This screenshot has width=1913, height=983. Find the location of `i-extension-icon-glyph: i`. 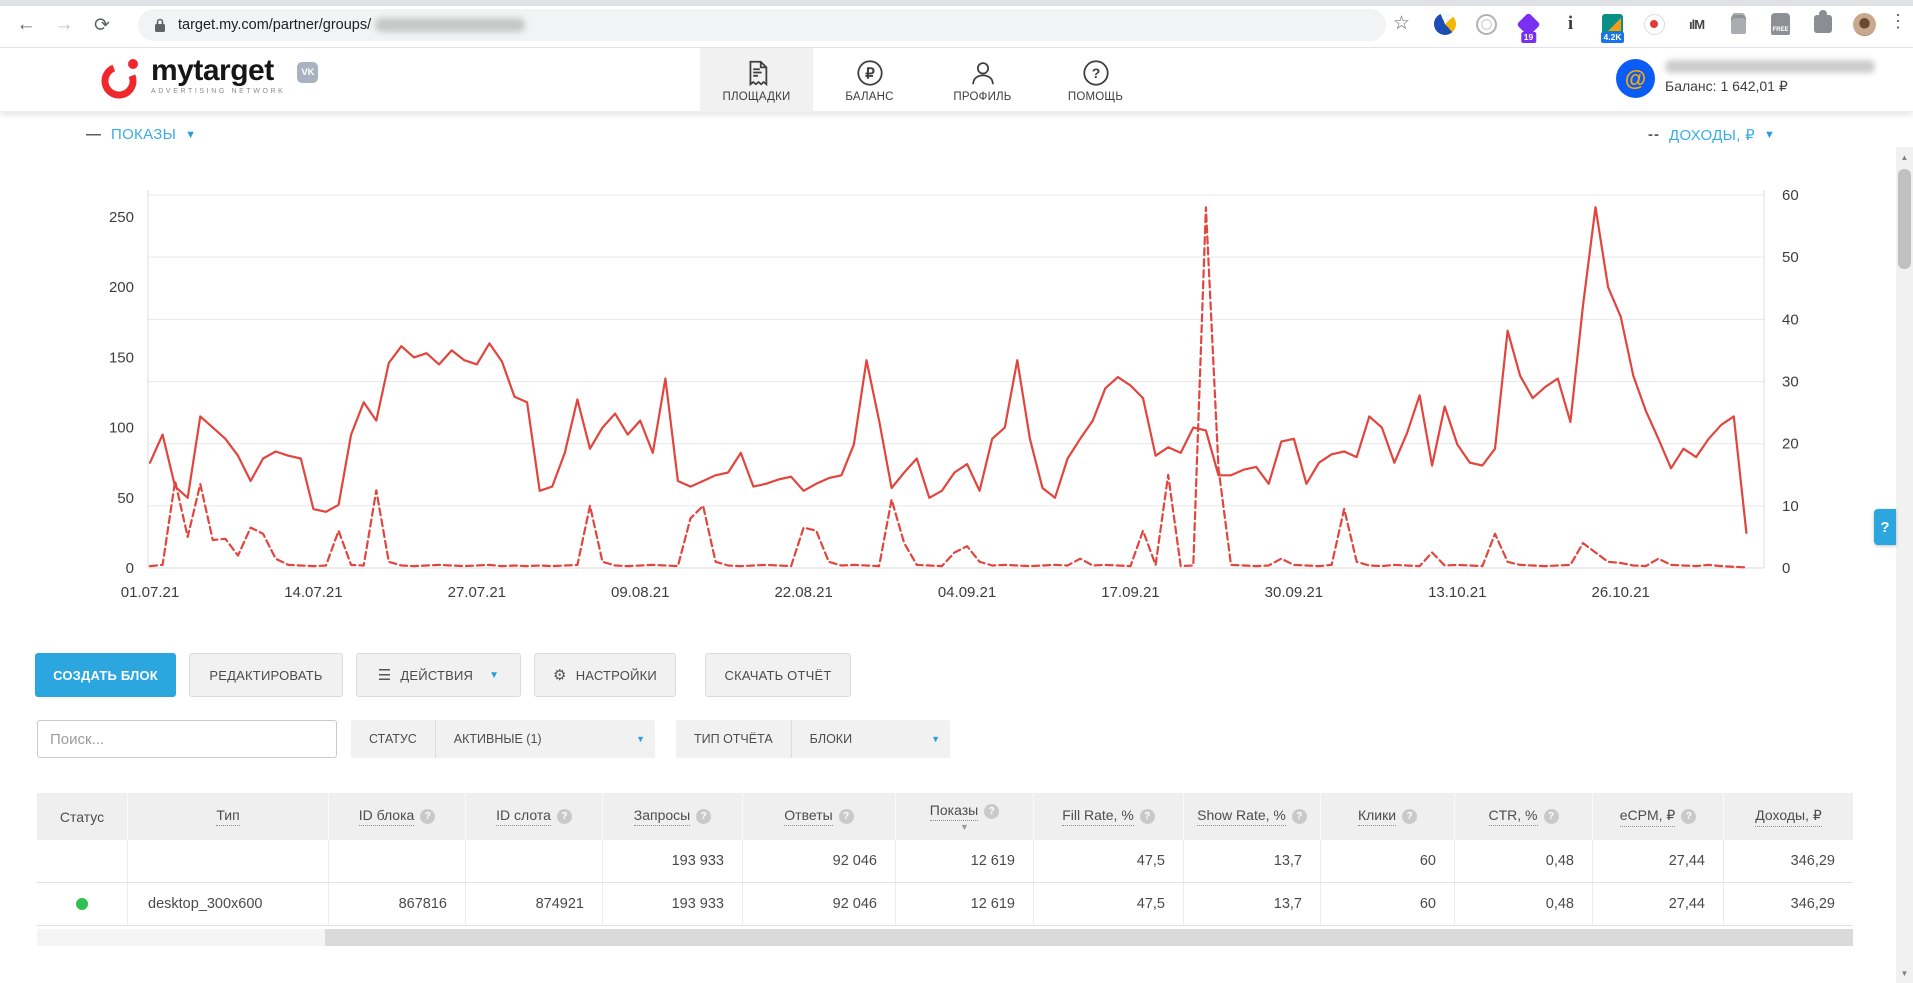

i-extension-icon-glyph: i is located at coordinates (1570, 23).